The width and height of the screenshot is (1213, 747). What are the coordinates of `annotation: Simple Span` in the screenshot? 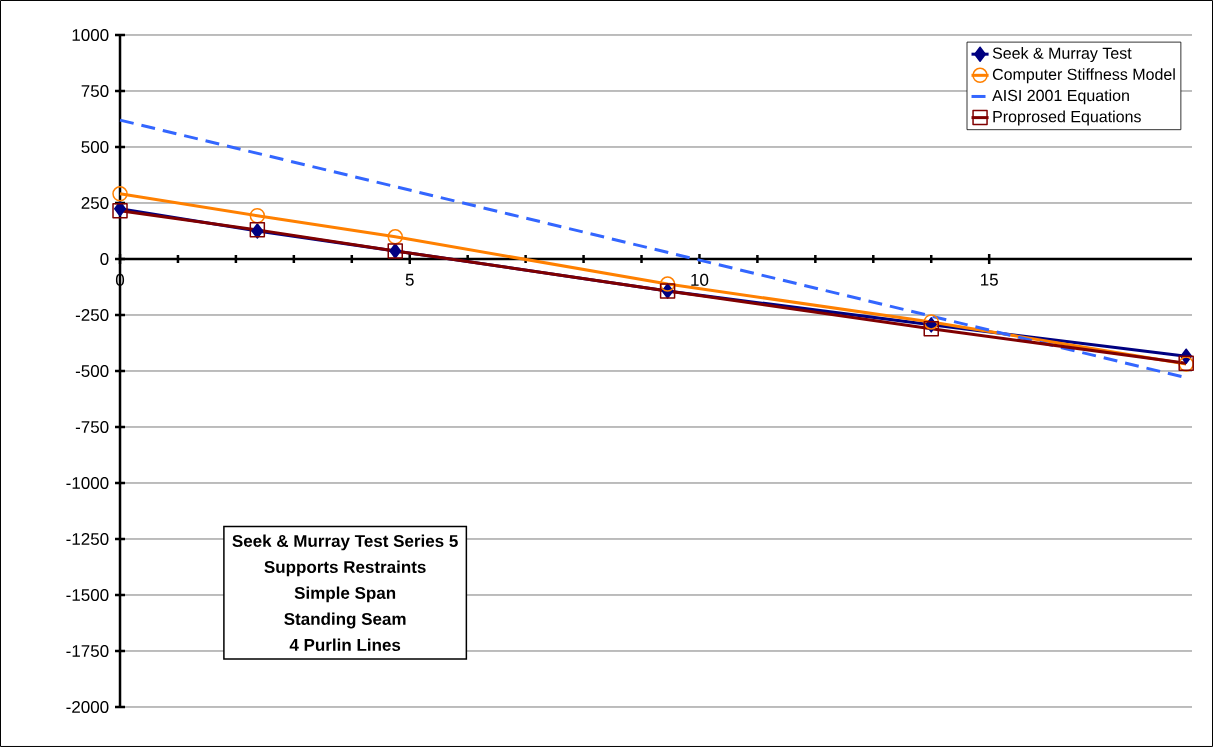 It's located at (345, 594).